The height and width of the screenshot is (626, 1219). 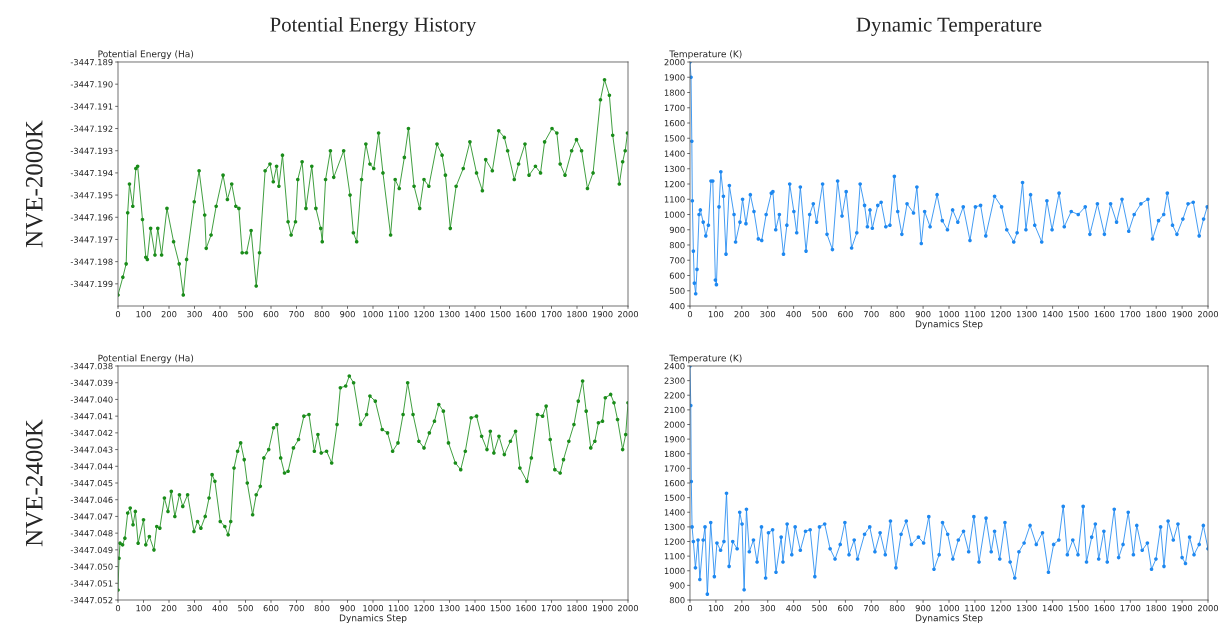 What do you see at coordinates (91, 128) in the screenshot?
I see `y-tick-label: -3447.192` at bounding box center [91, 128].